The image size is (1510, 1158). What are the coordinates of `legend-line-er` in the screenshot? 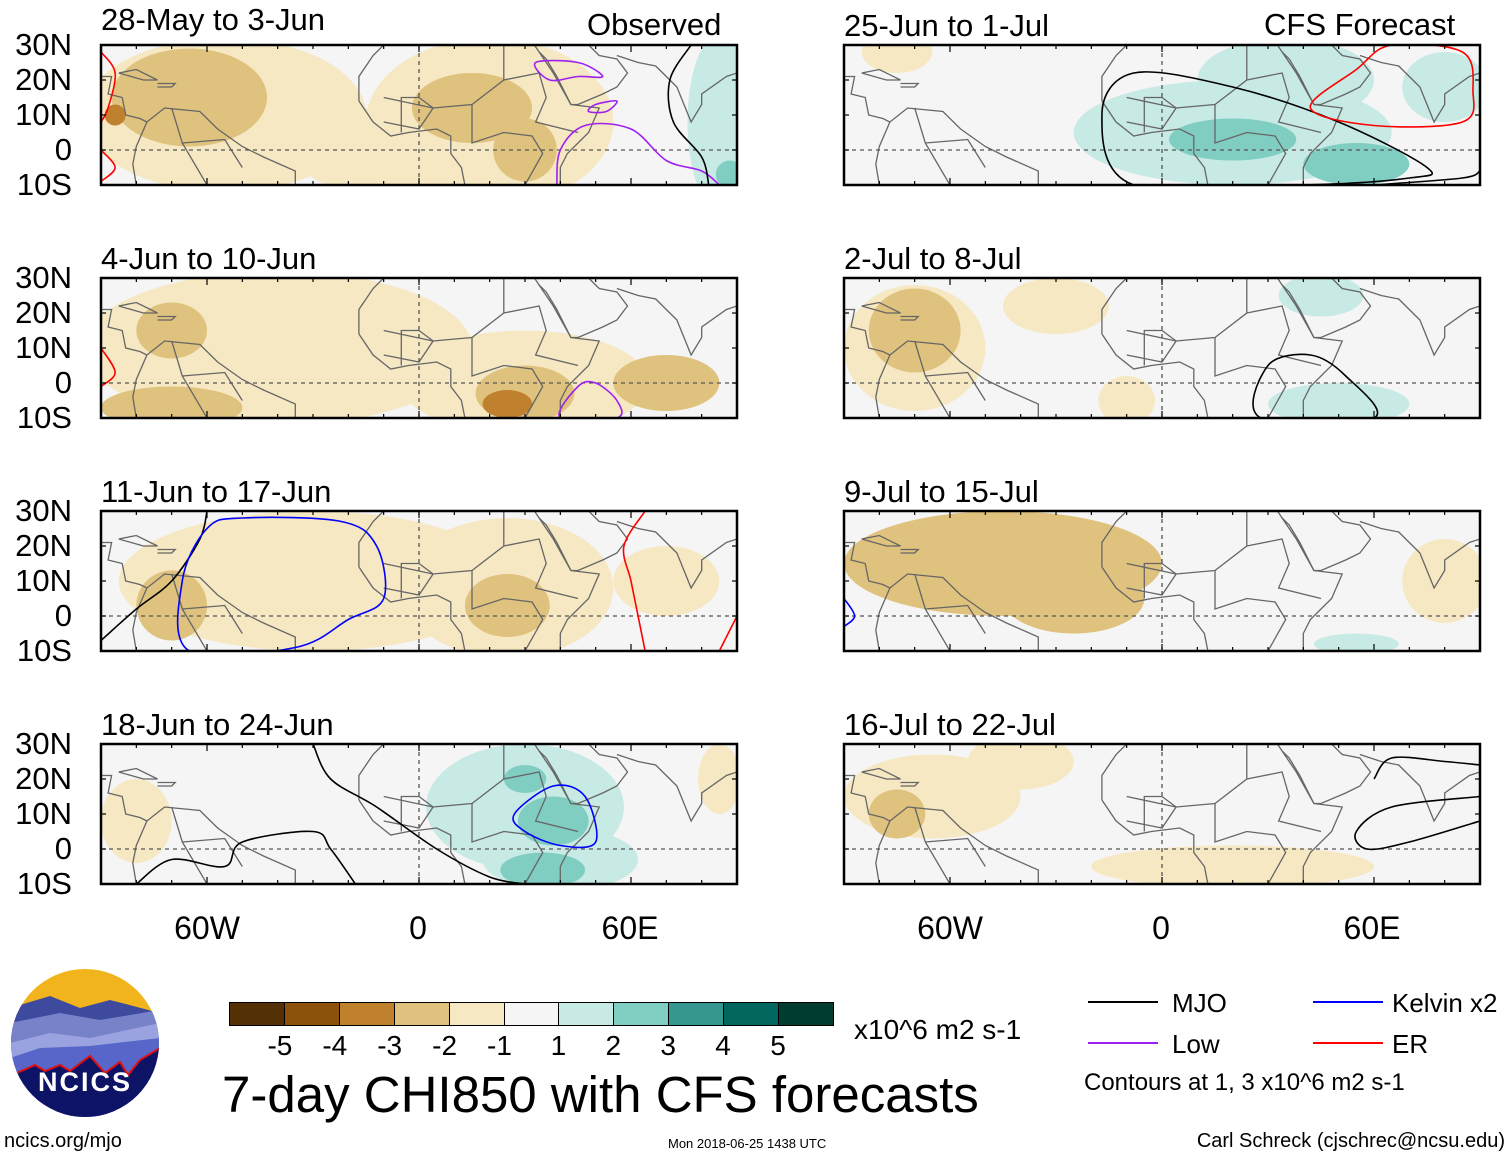 It's located at (1348, 1043).